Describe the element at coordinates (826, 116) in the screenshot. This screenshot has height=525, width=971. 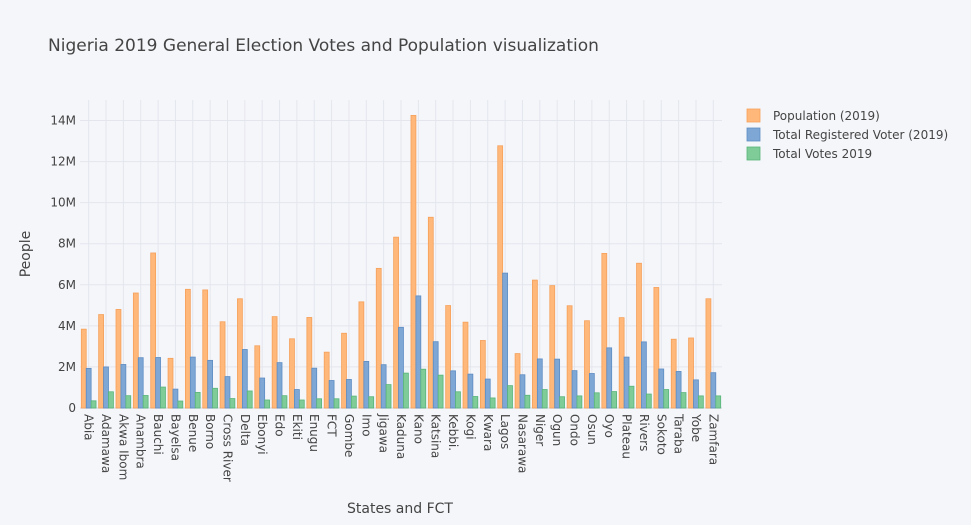
I see `legend-label: Population (2019)` at that location.